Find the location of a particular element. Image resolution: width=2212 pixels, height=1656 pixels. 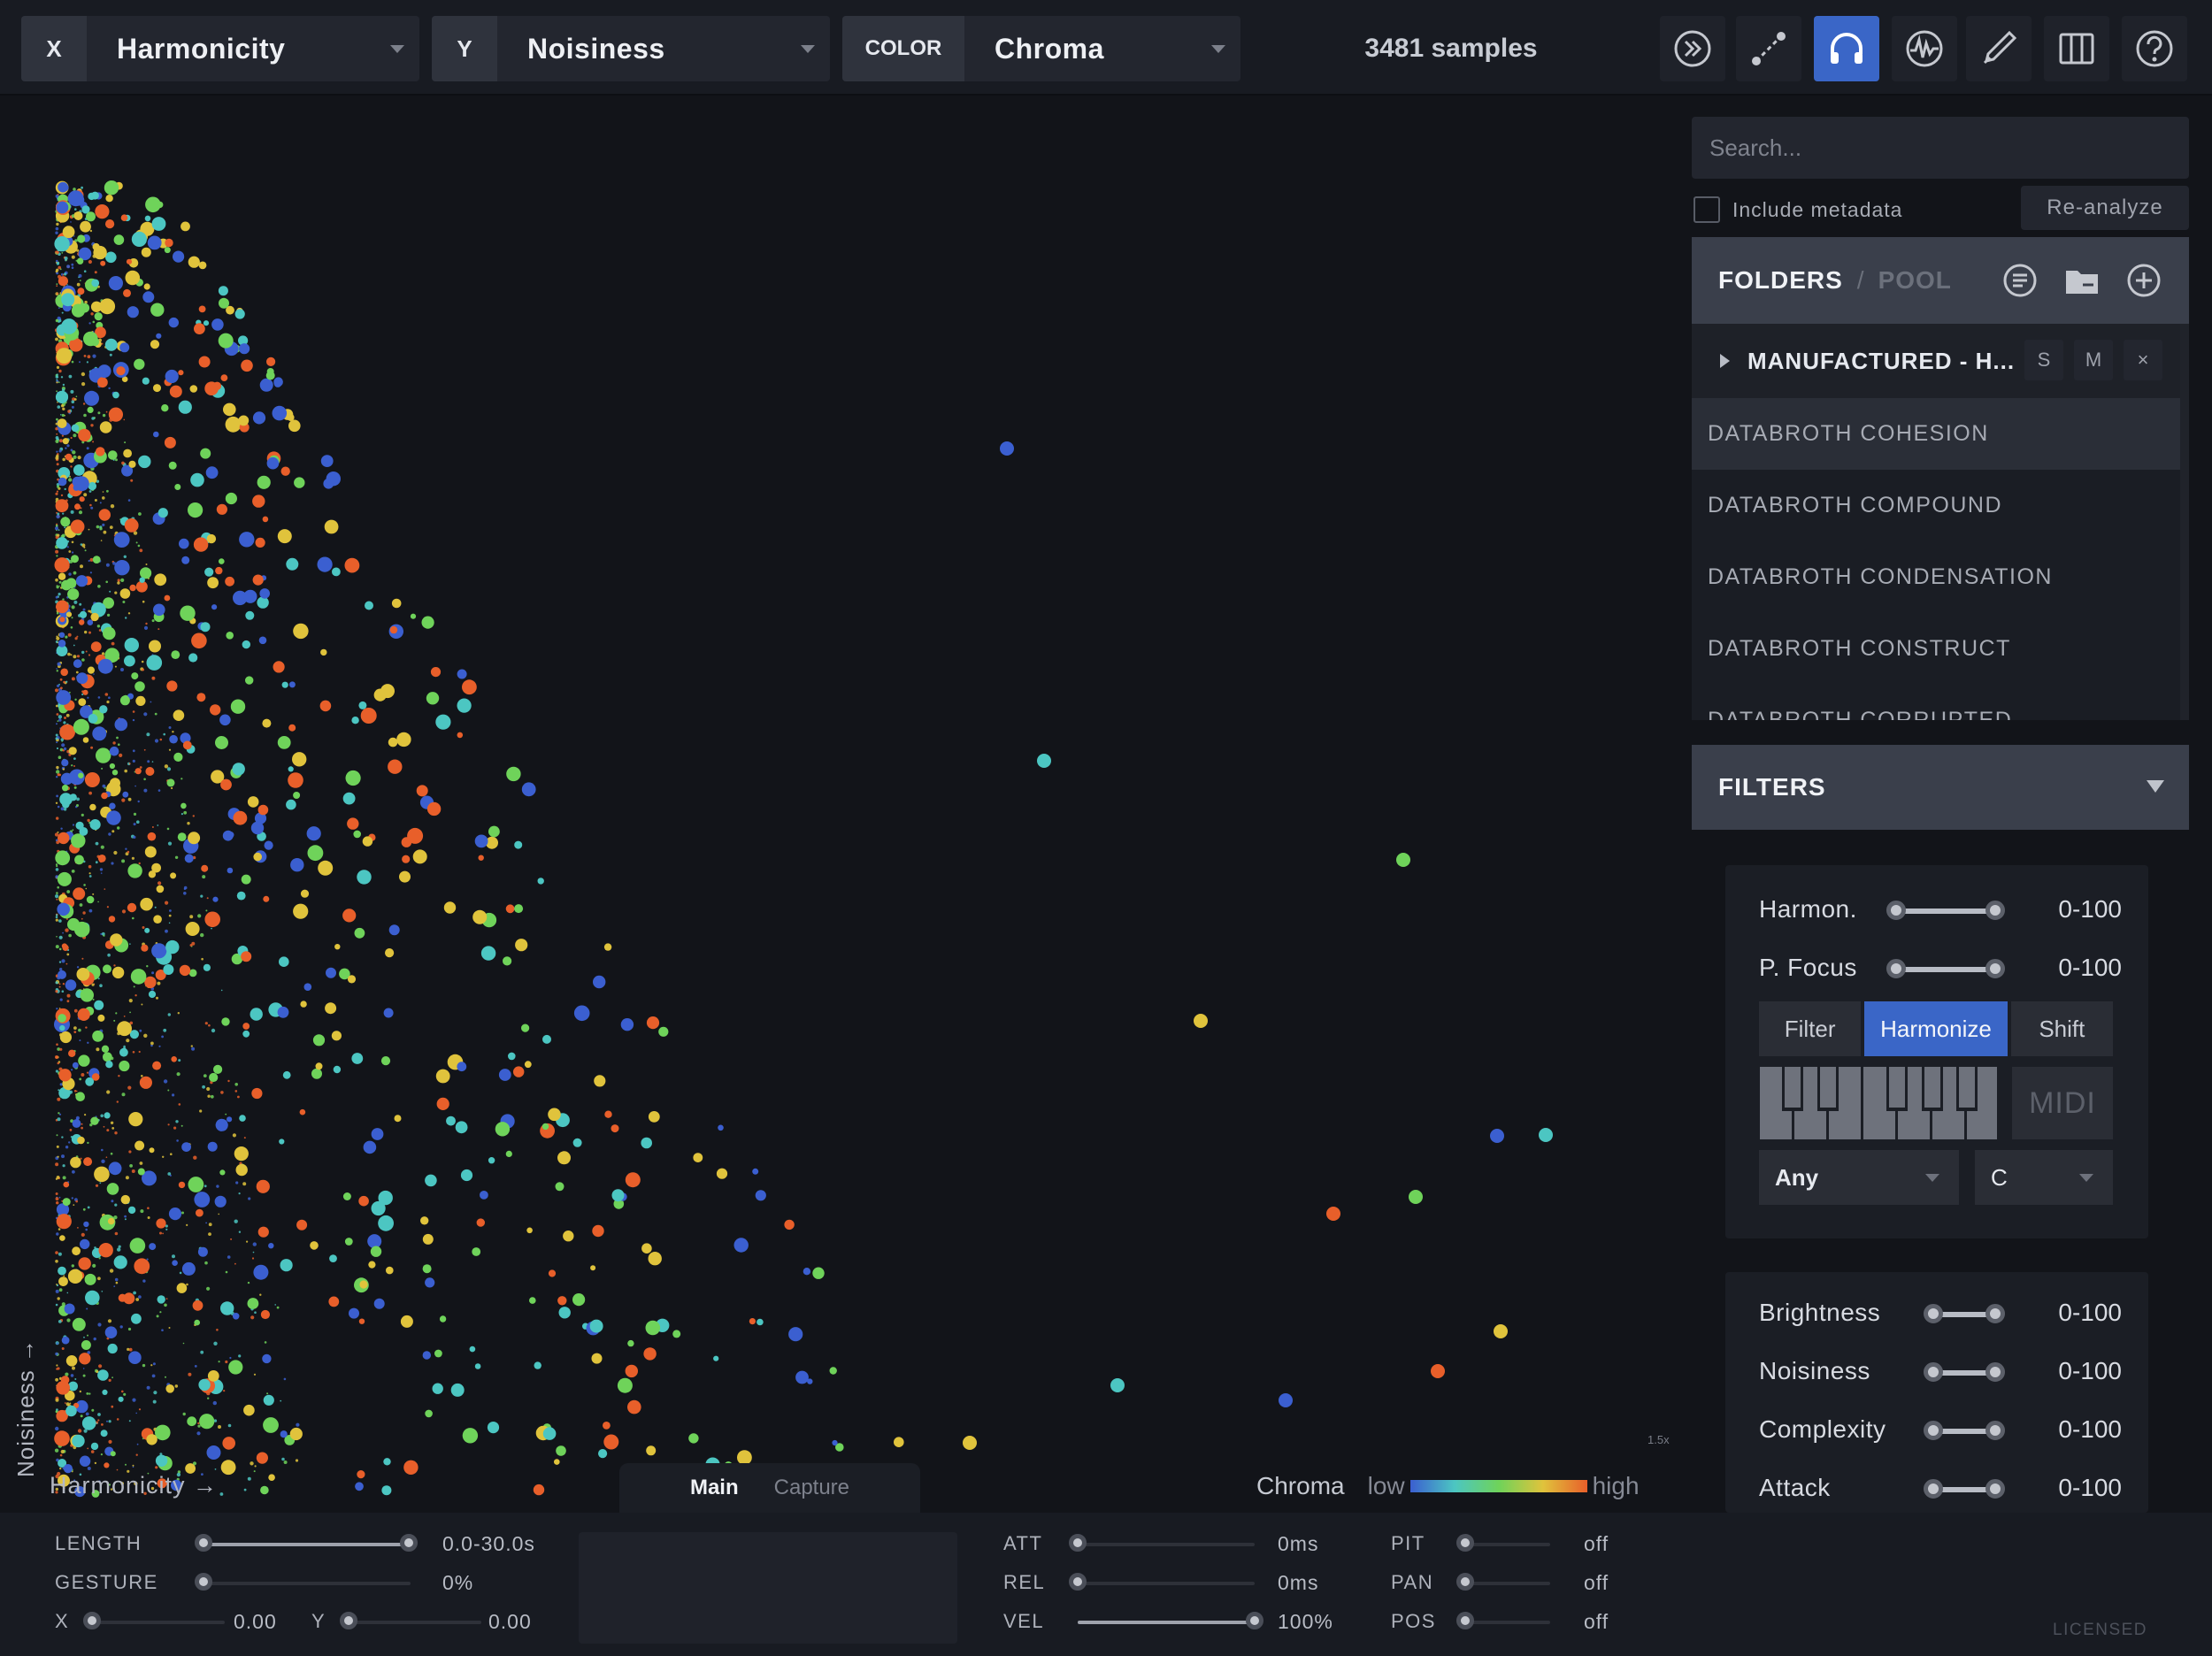

range-max-handle is located at coordinates (1995, 1372).